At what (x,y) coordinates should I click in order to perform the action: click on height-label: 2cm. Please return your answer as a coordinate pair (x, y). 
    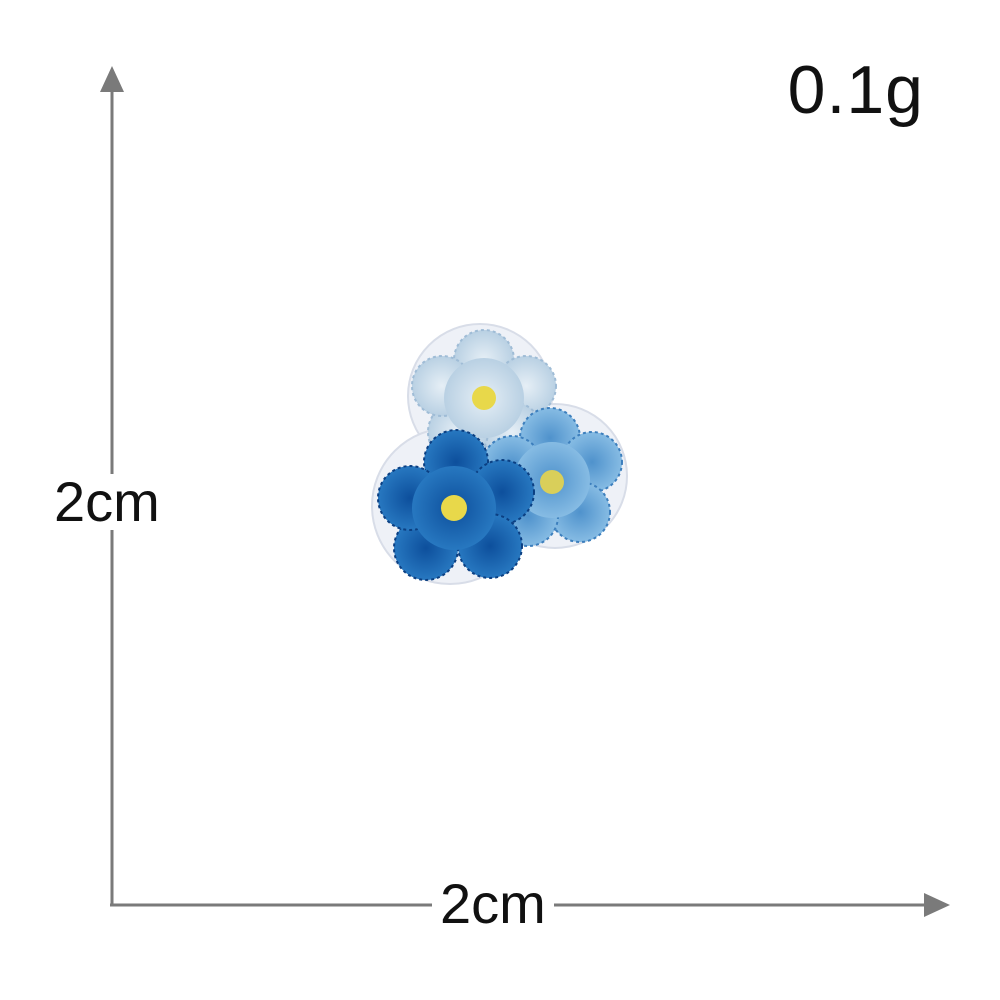
    Looking at the image, I should click on (107, 502).